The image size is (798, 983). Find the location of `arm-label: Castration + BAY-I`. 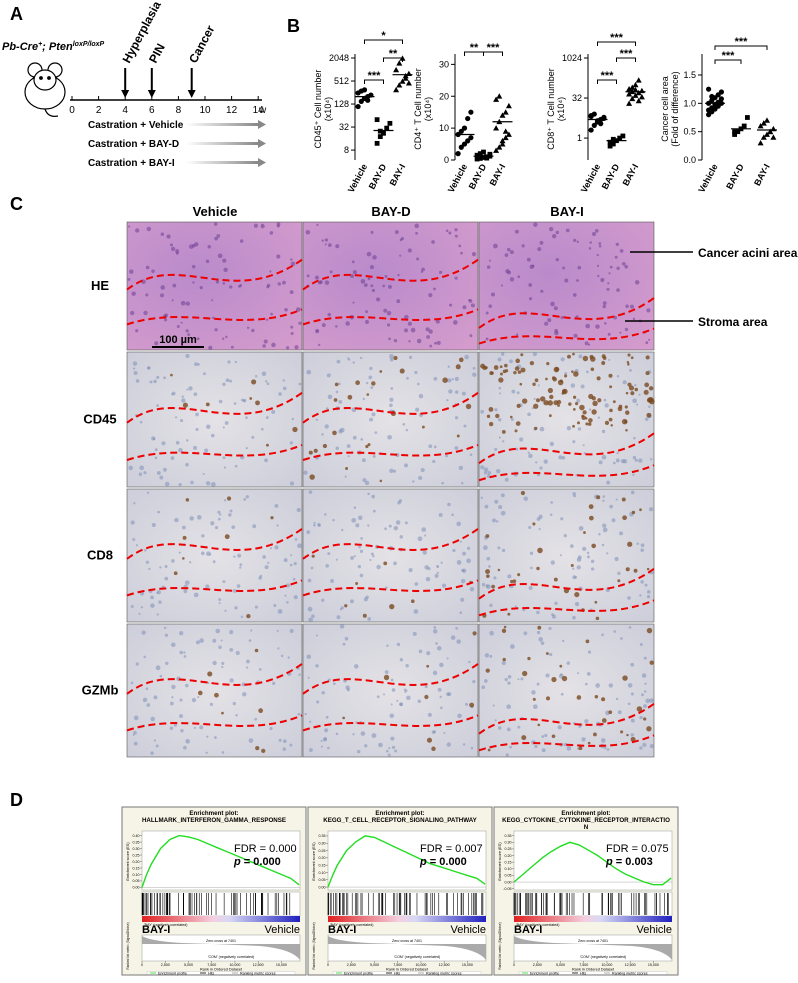

arm-label: Castration + BAY-I is located at coordinates (131, 163).